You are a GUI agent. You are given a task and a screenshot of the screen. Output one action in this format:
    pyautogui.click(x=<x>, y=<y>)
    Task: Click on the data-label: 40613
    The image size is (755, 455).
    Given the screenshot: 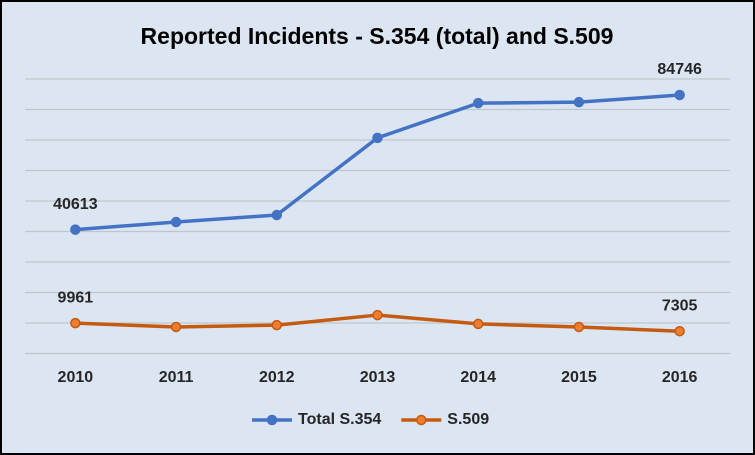 What is the action you would take?
    pyautogui.click(x=75, y=204)
    